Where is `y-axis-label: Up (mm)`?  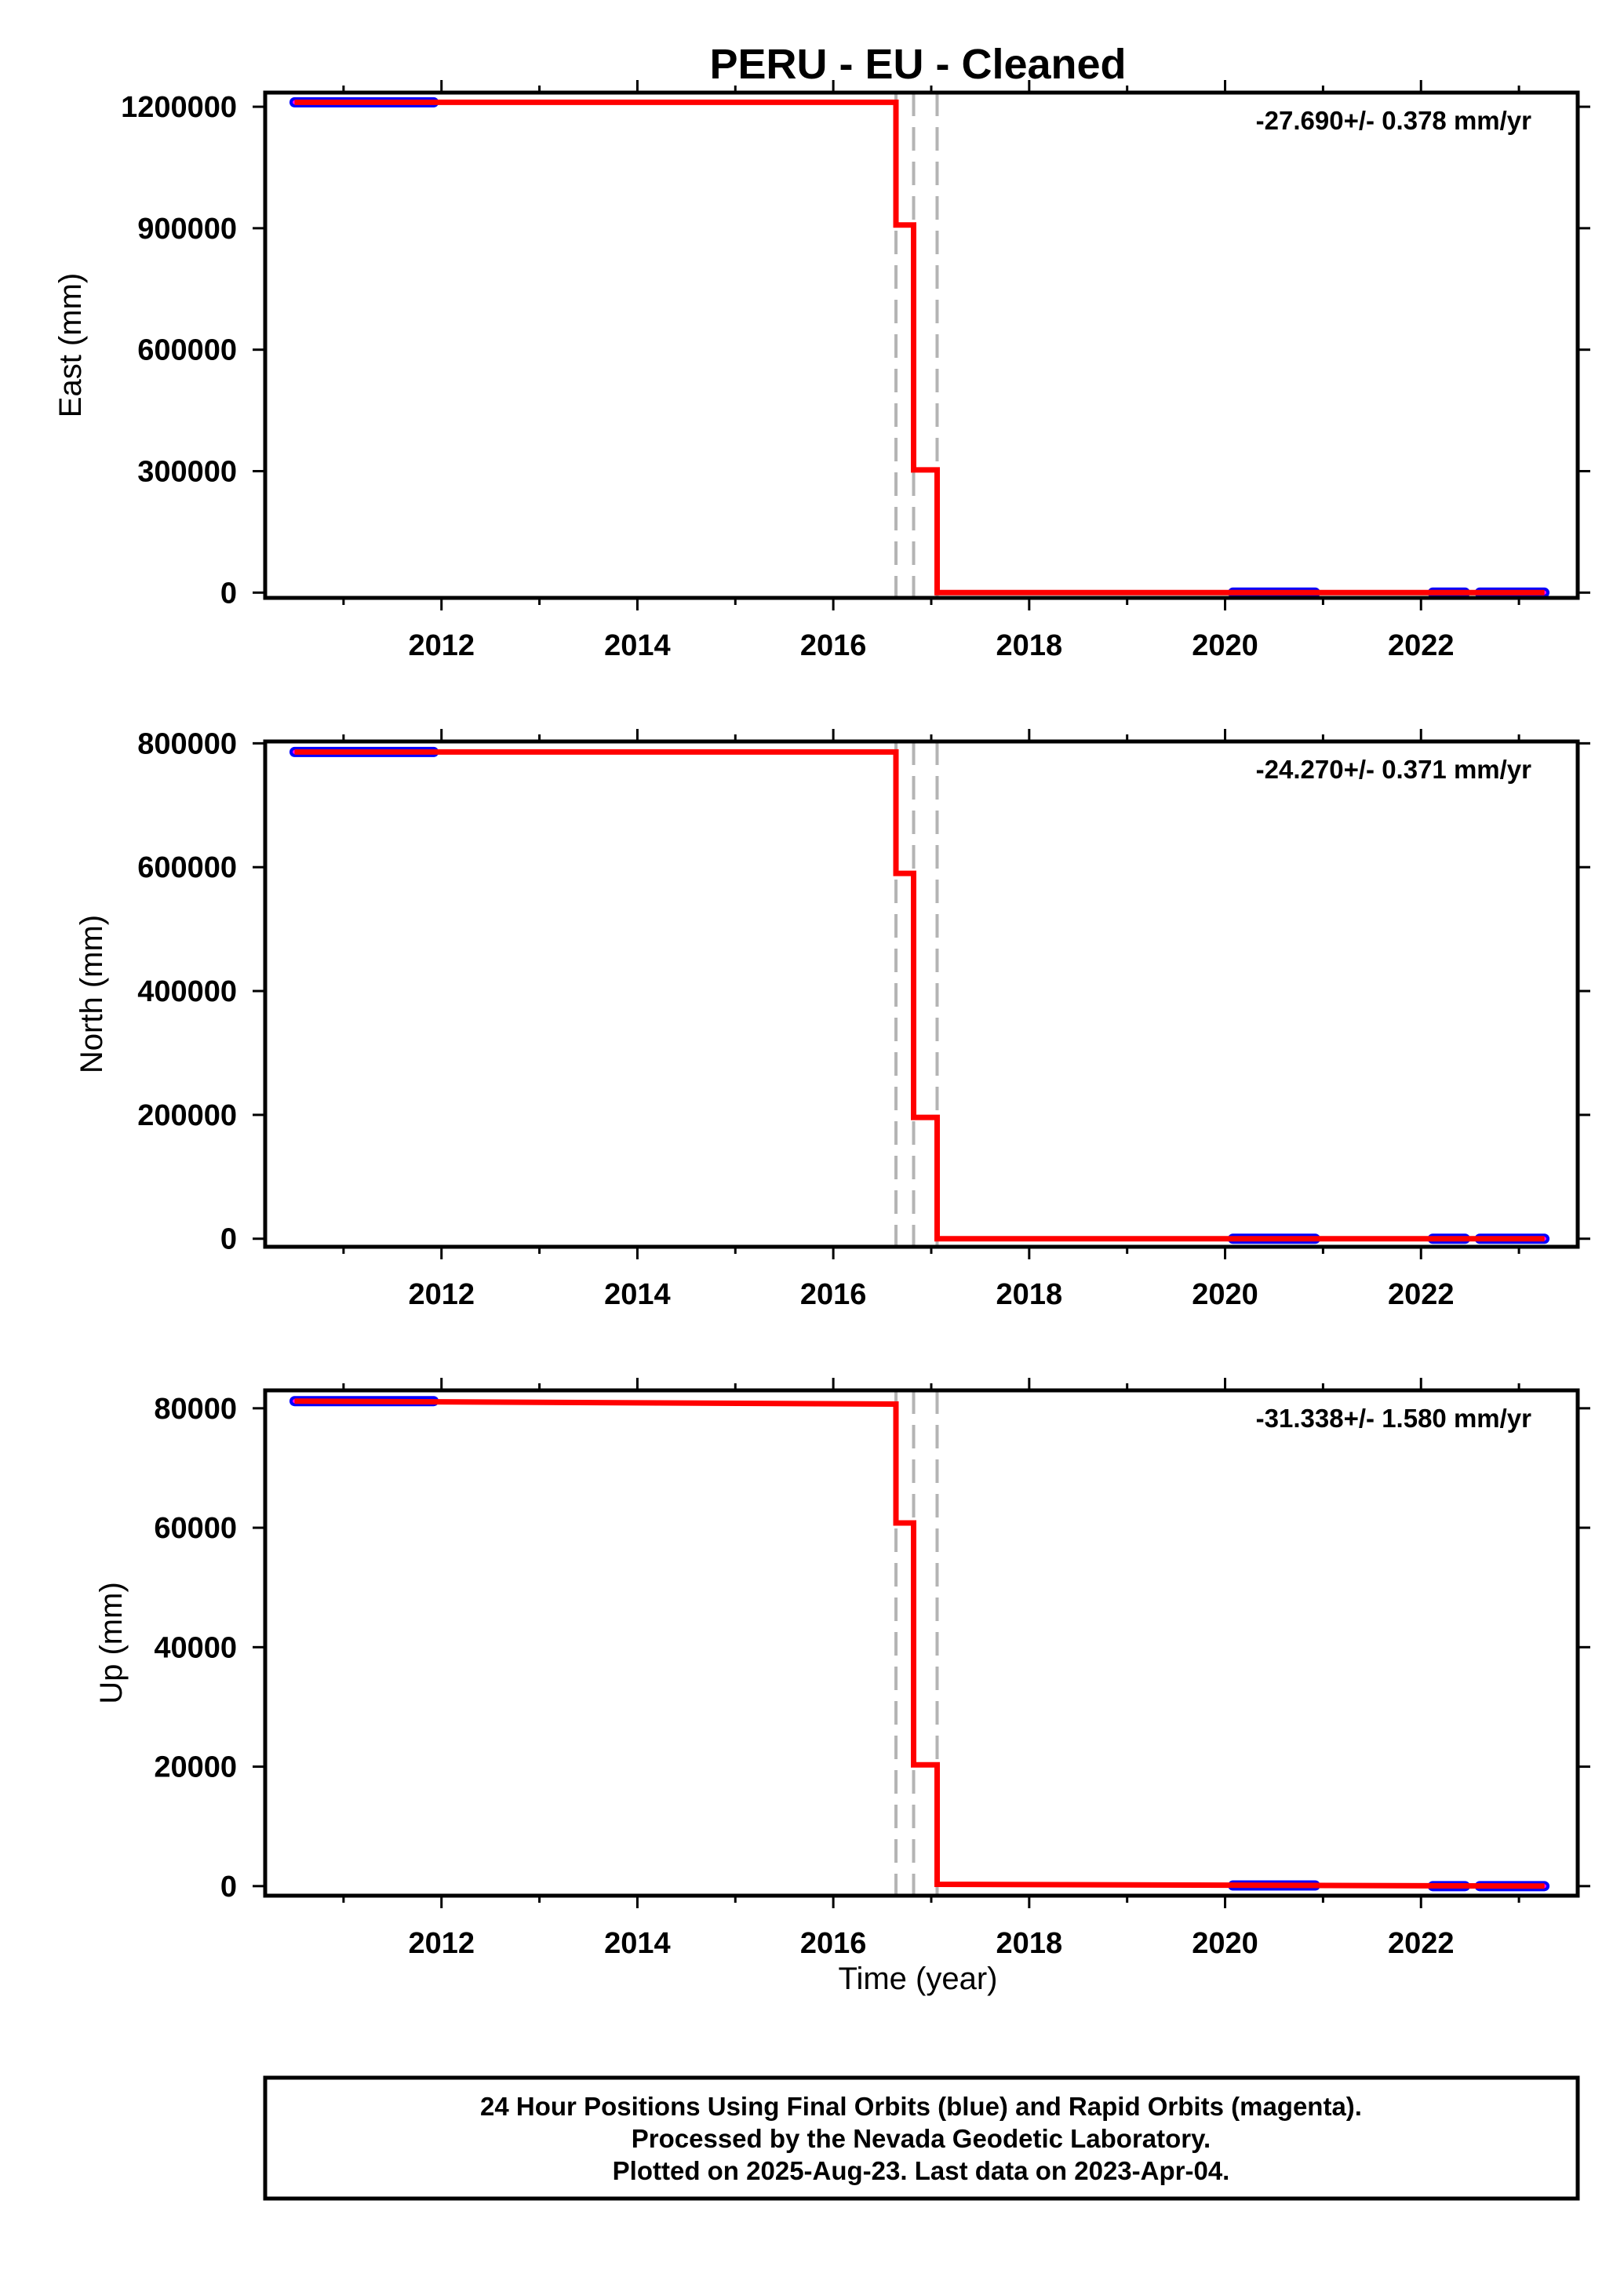
y-axis-label: Up (mm) is located at coordinates (112, 1643).